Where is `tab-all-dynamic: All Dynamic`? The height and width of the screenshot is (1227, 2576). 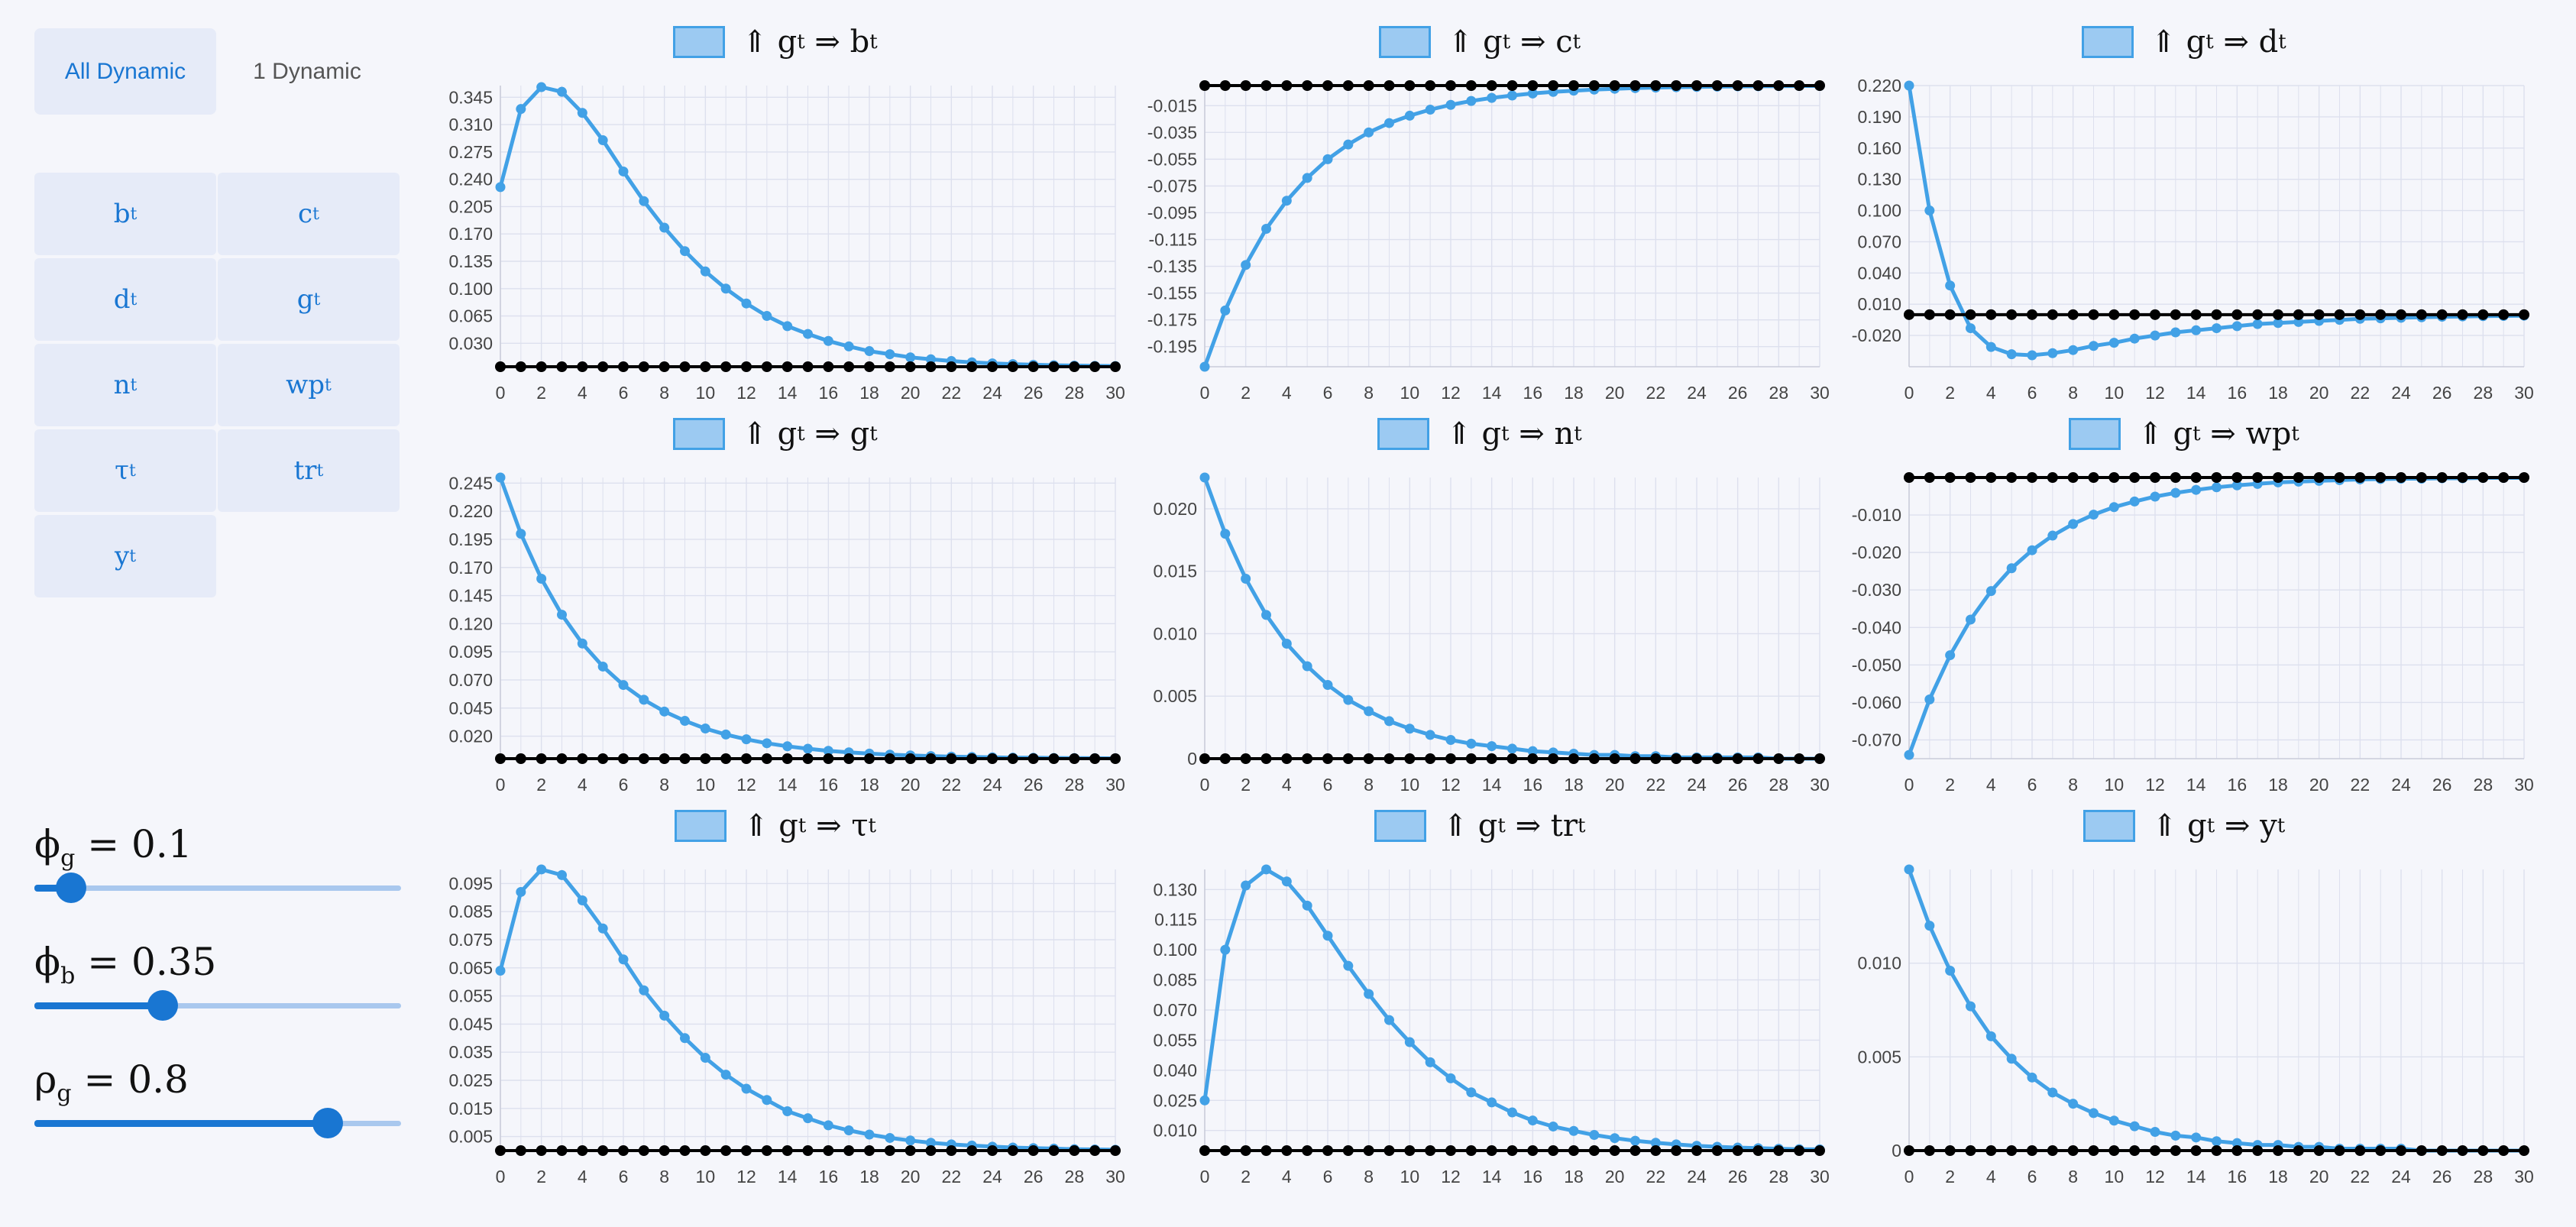 tab-all-dynamic: All Dynamic is located at coordinates (125, 71).